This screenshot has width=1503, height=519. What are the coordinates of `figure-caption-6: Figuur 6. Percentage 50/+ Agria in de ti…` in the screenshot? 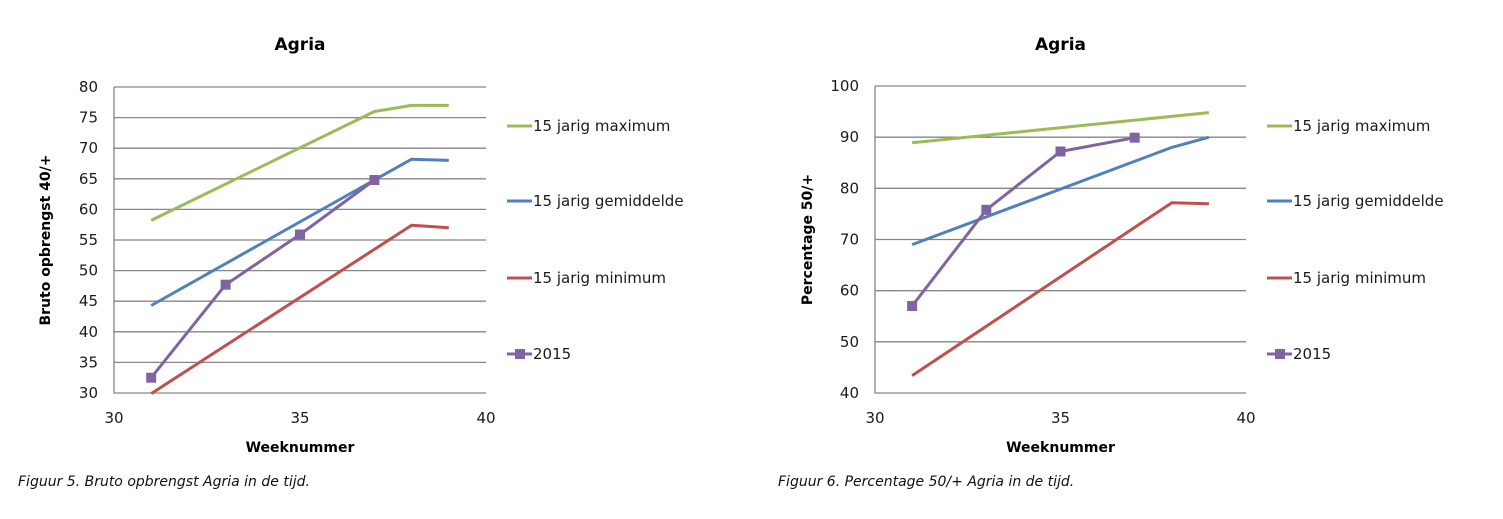 It's located at (926, 482).